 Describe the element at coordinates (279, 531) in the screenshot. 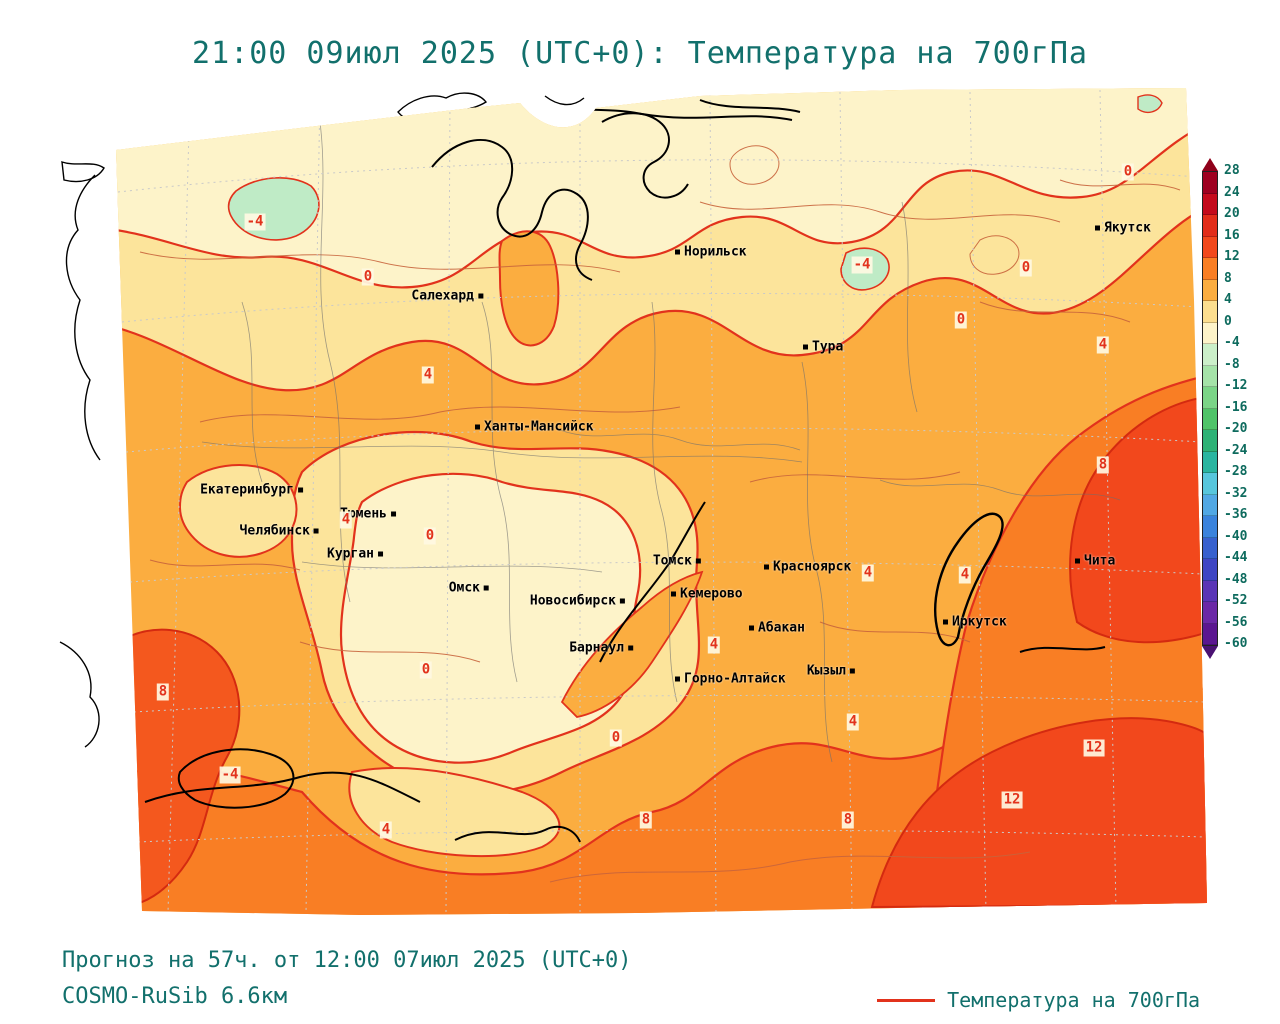

I see `city-chelyabinsk: Челябинск` at that location.